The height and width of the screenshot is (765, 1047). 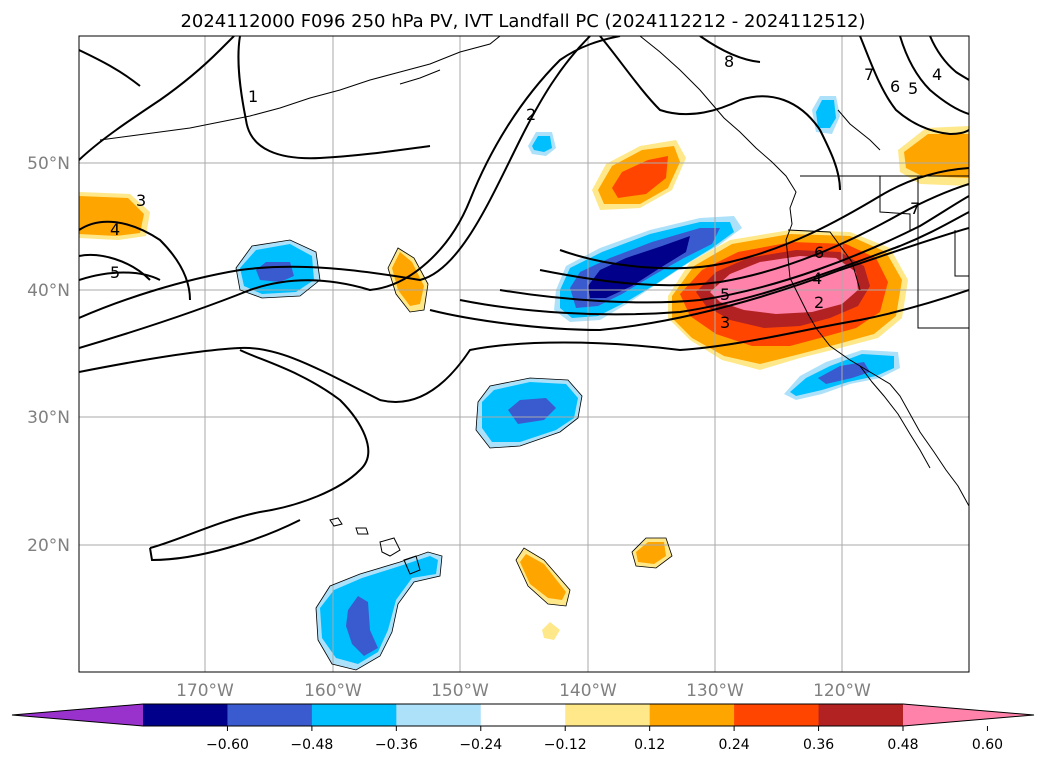 What do you see at coordinates (734, 745) in the screenshot?
I see `colorbar-tick-label: 0.24` at bounding box center [734, 745].